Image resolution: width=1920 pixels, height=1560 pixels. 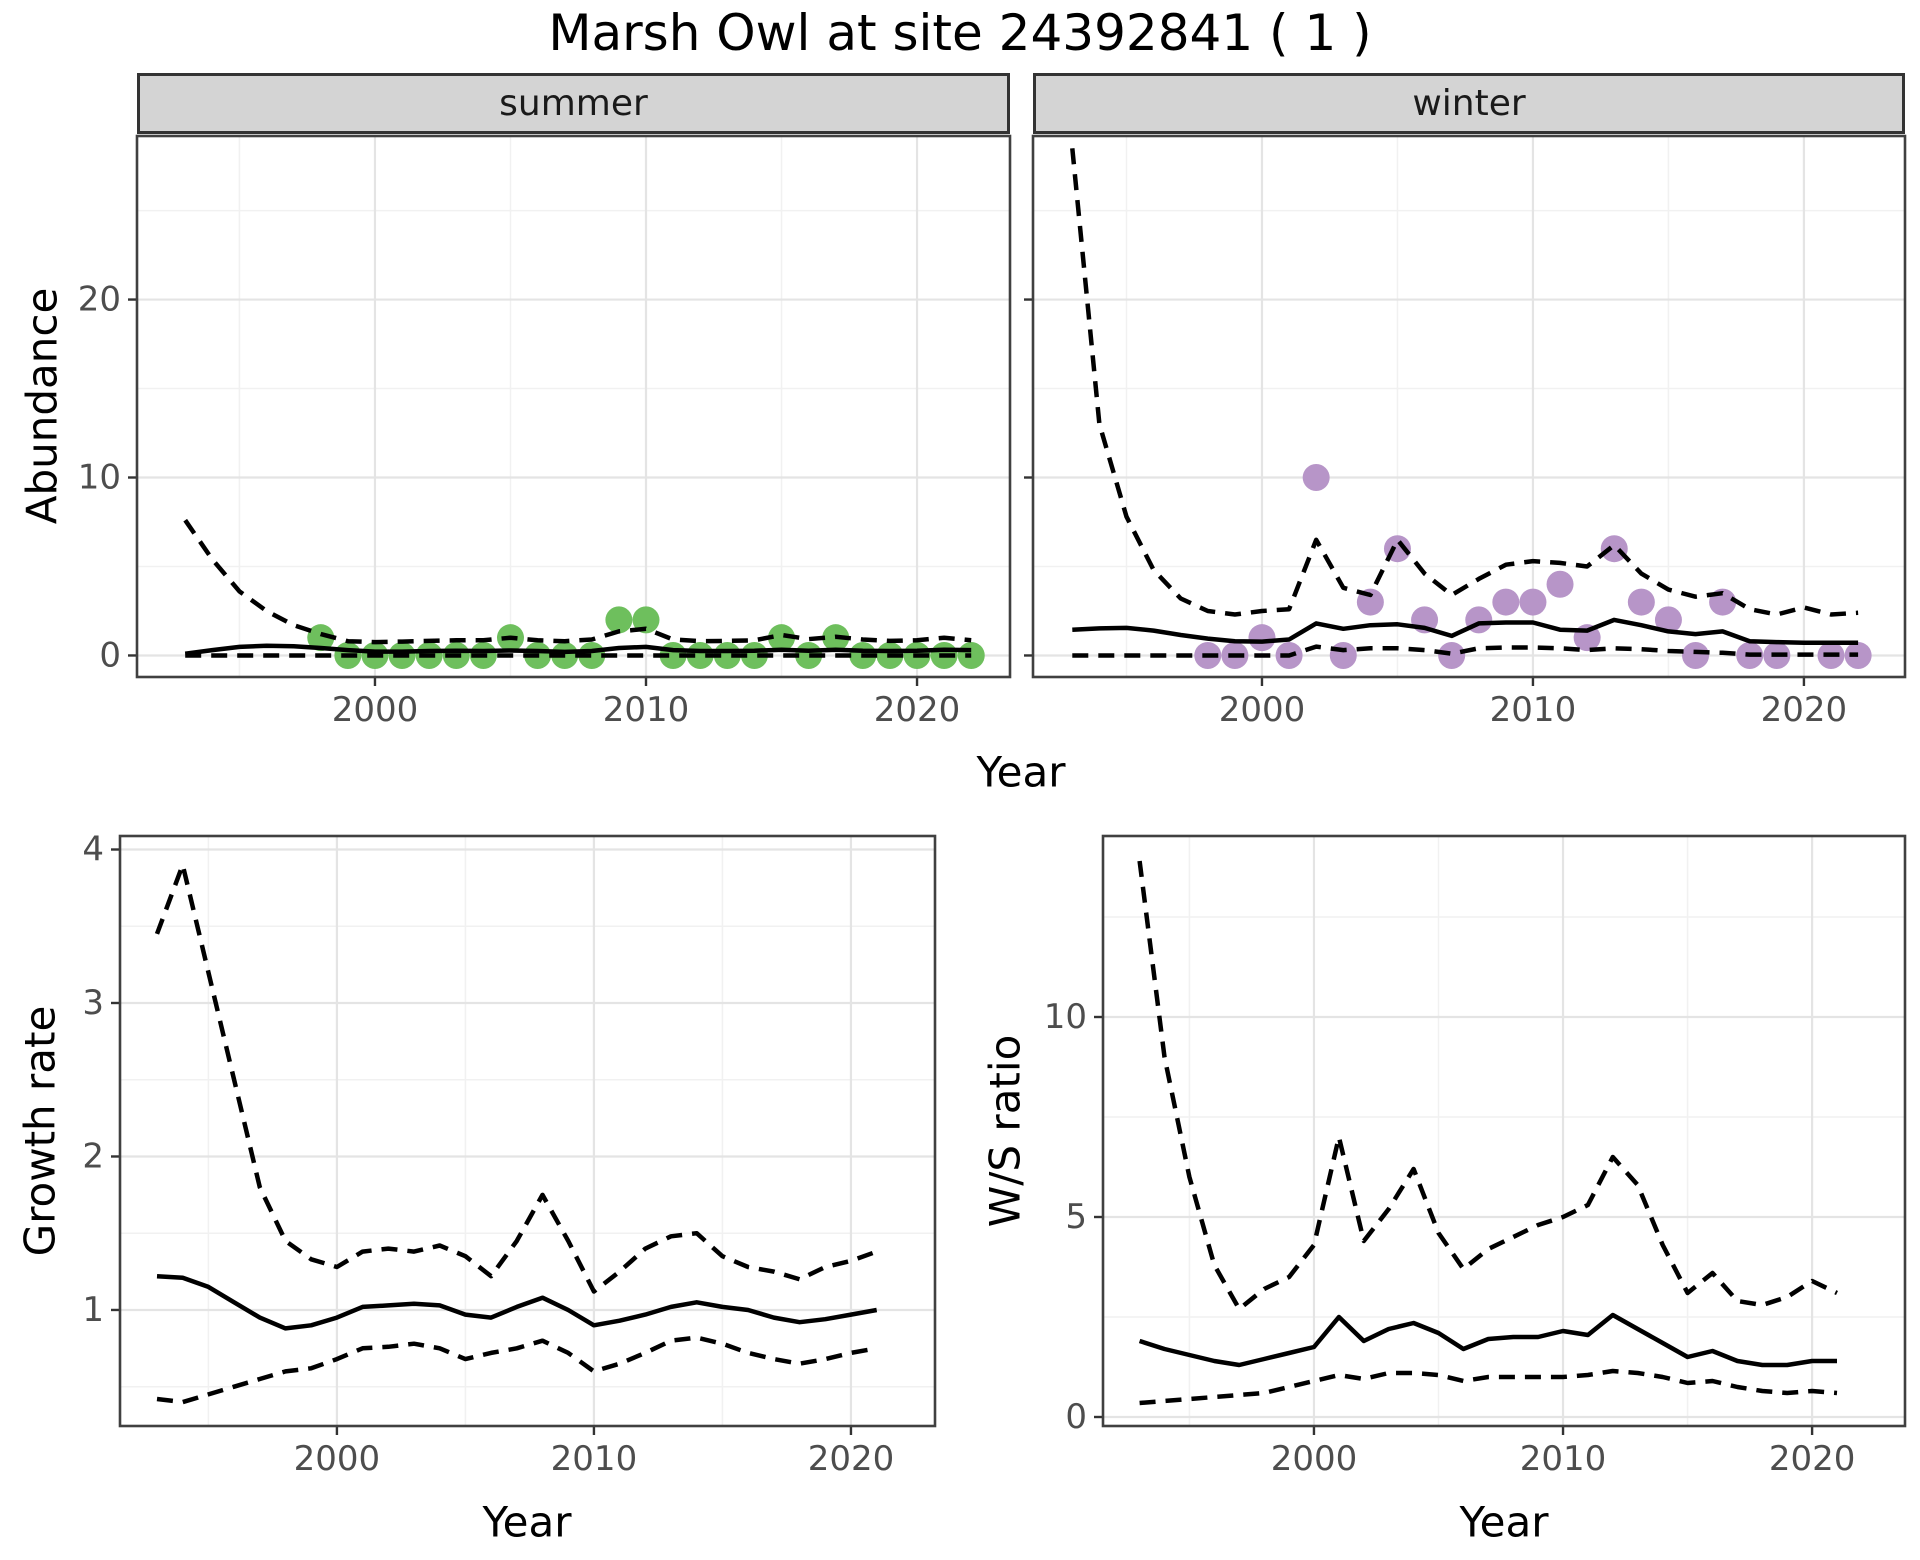 I want to click on x-axis-title-year-growth: Year, so click(x=527, y=1522).